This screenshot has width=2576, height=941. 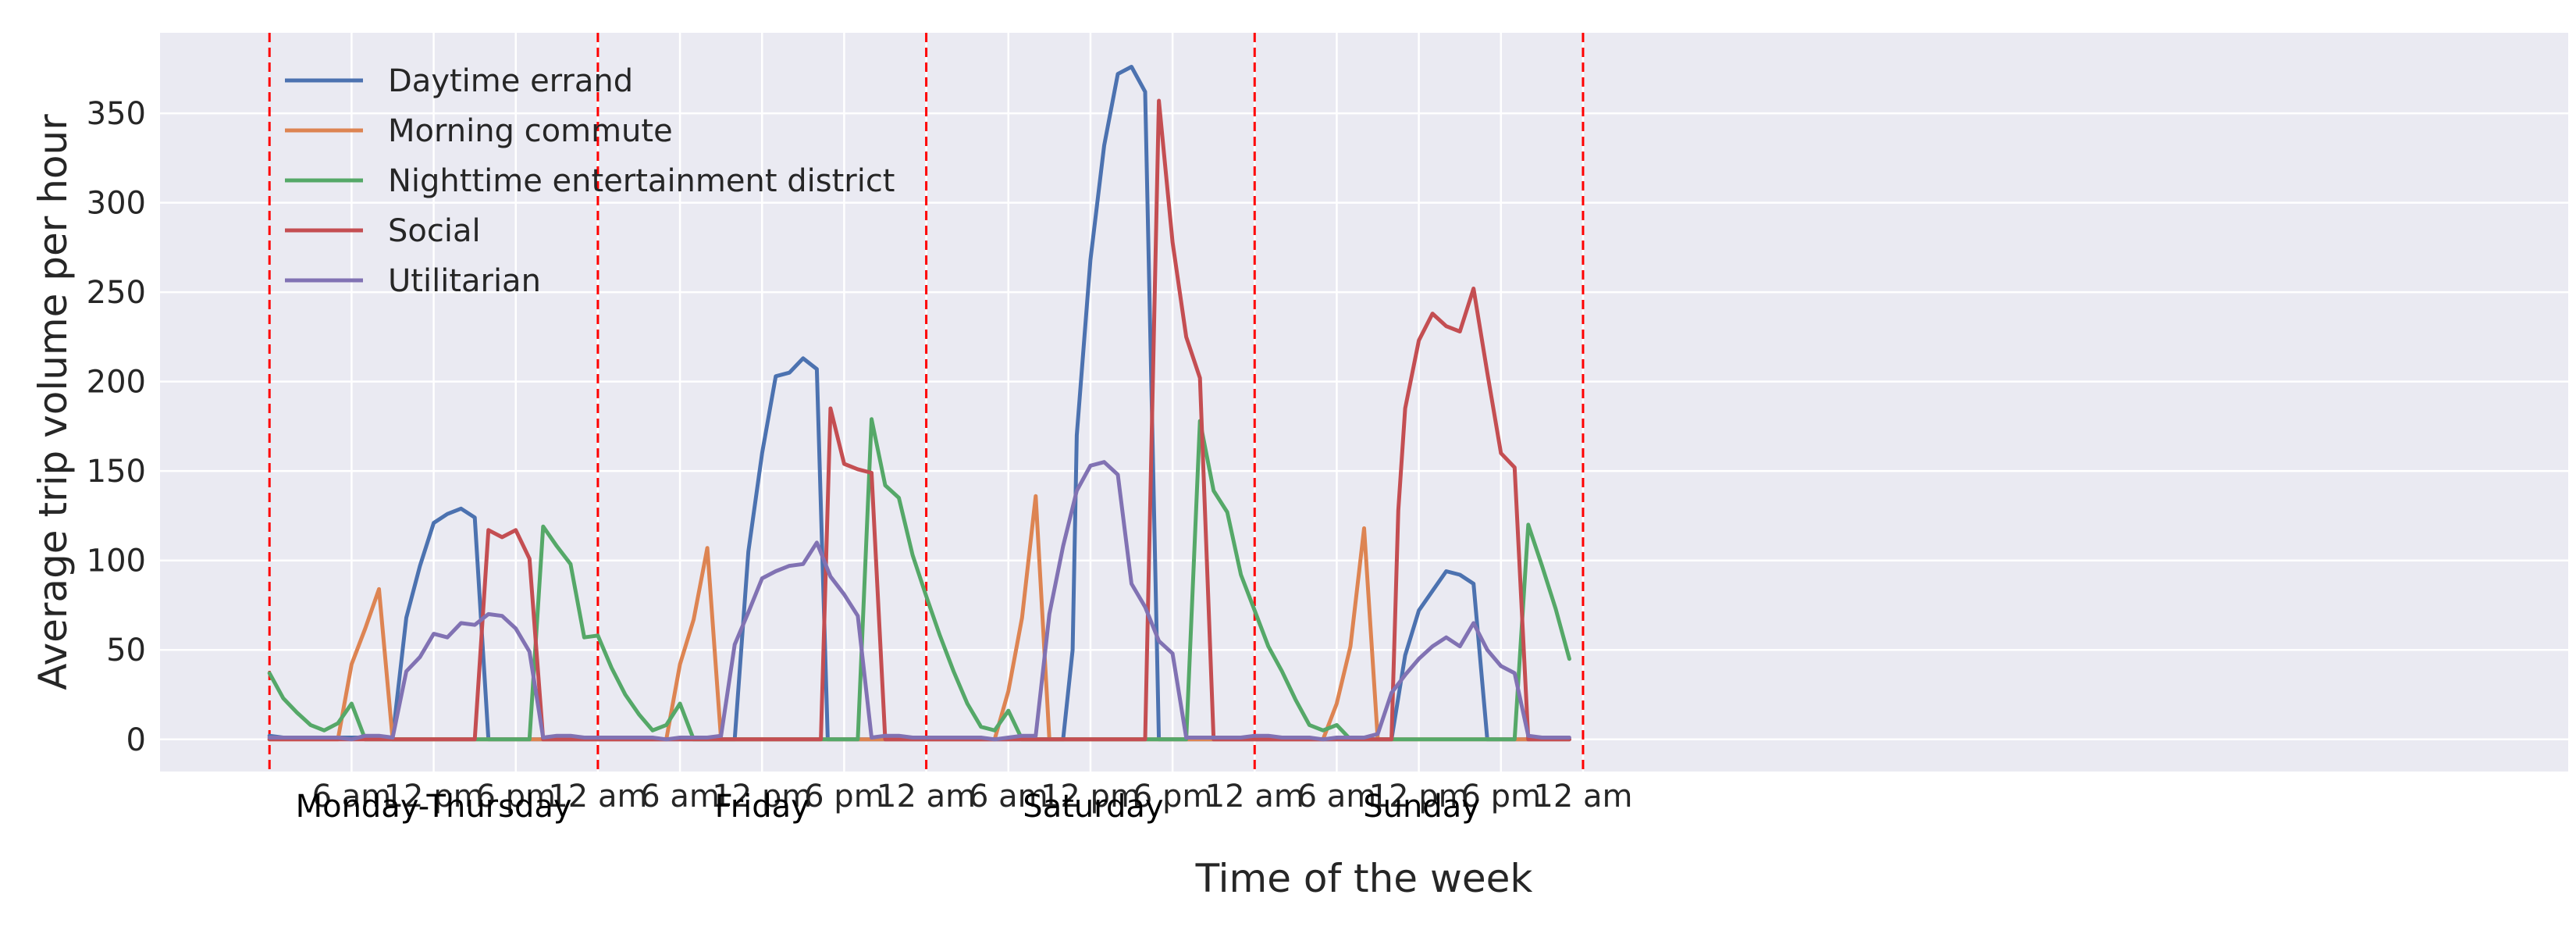 I want to click on legend-label: Daytime errand, so click(x=510, y=81).